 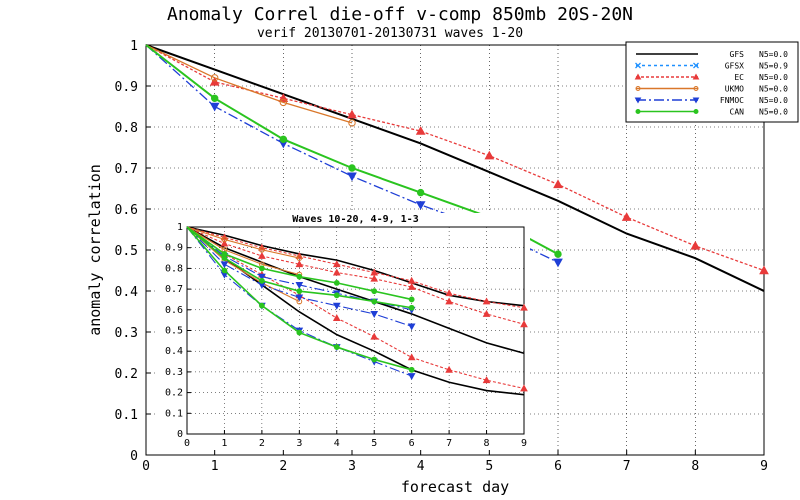 What do you see at coordinates (695, 466) in the screenshot?
I see `x-tick-label: 8` at bounding box center [695, 466].